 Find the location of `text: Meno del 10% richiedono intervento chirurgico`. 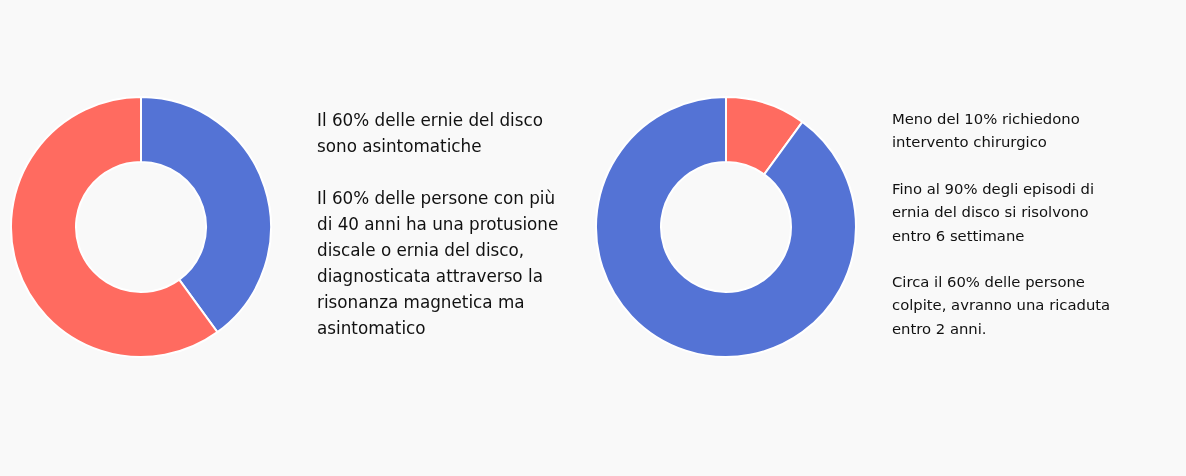

text: Meno del 10% richiedono intervento chirurgico is located at coordinates (986, 130).